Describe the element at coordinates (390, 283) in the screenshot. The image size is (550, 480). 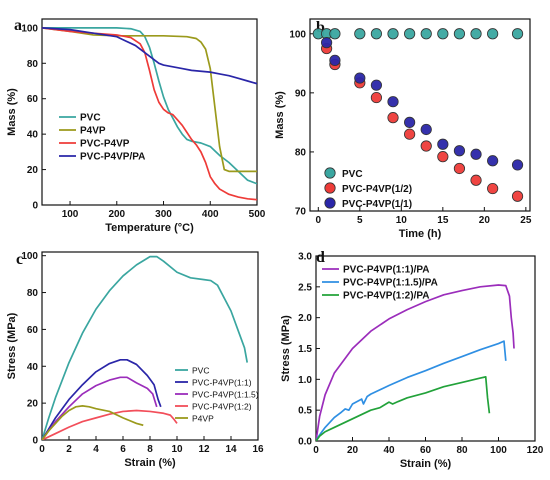
I see `legend-entry: PVC-P4VP(1:1.5)/PA` at that location.